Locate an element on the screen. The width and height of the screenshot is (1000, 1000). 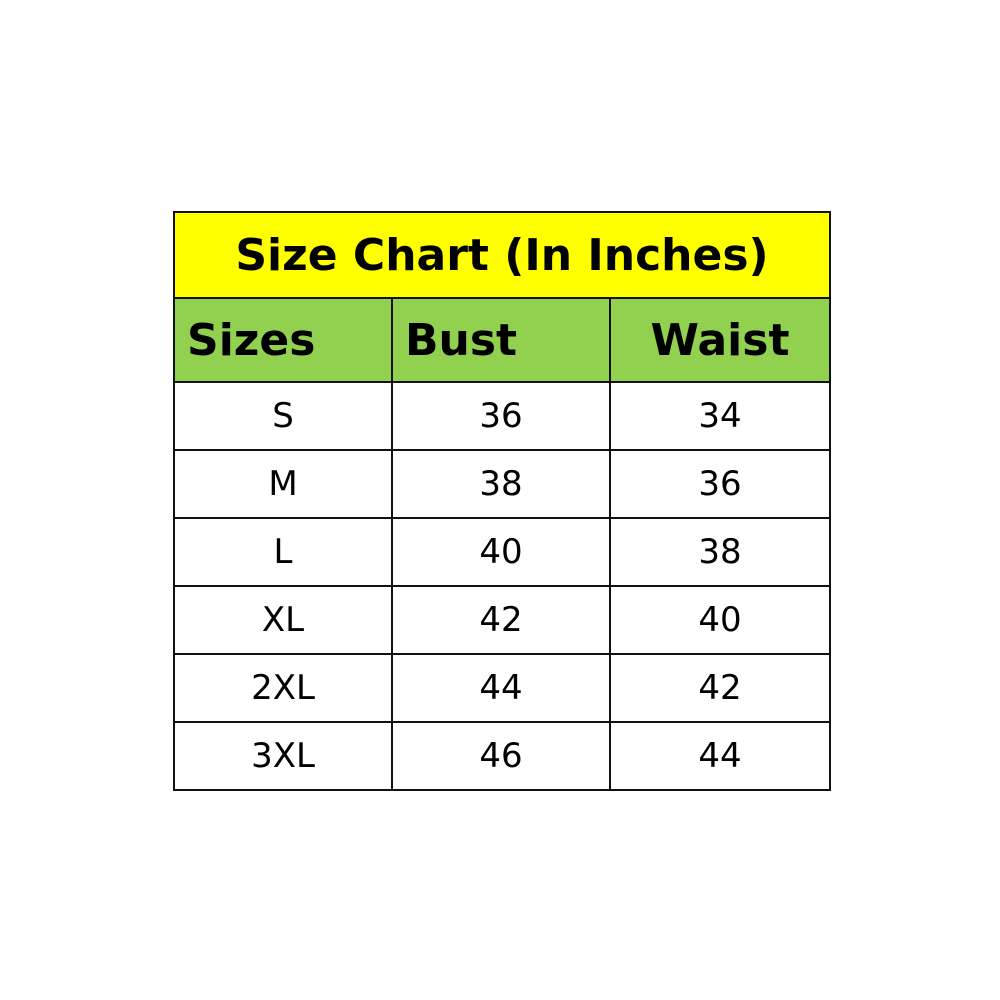
bust-cell: 36 is located at coordinates (501, 416).